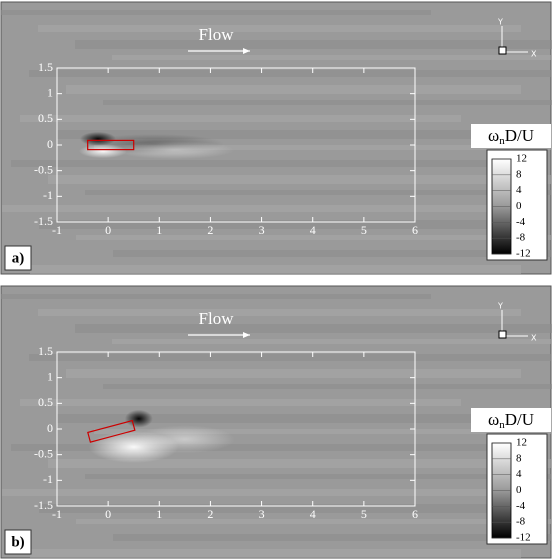 Image resolution: width=552 pixels, height=560 pixels. Describe the element at coordinates (523, 254) in the screenshot. I see `colorbar-tick-label: -12` at that location.